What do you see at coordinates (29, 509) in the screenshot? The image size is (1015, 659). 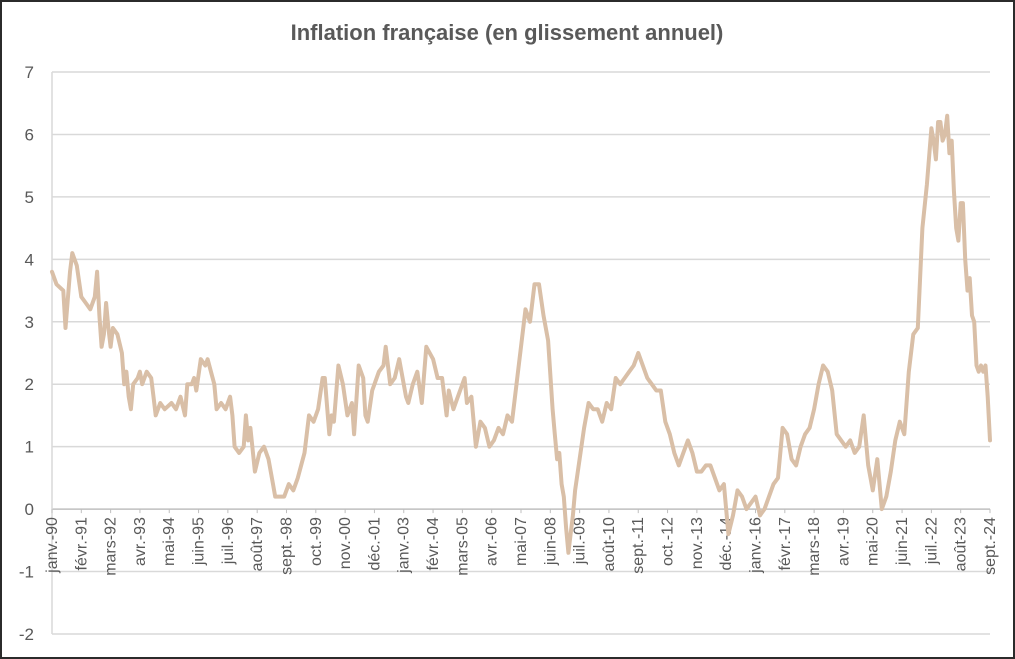 I see `y-tick-label: 0` at bounding box center [29, 509].